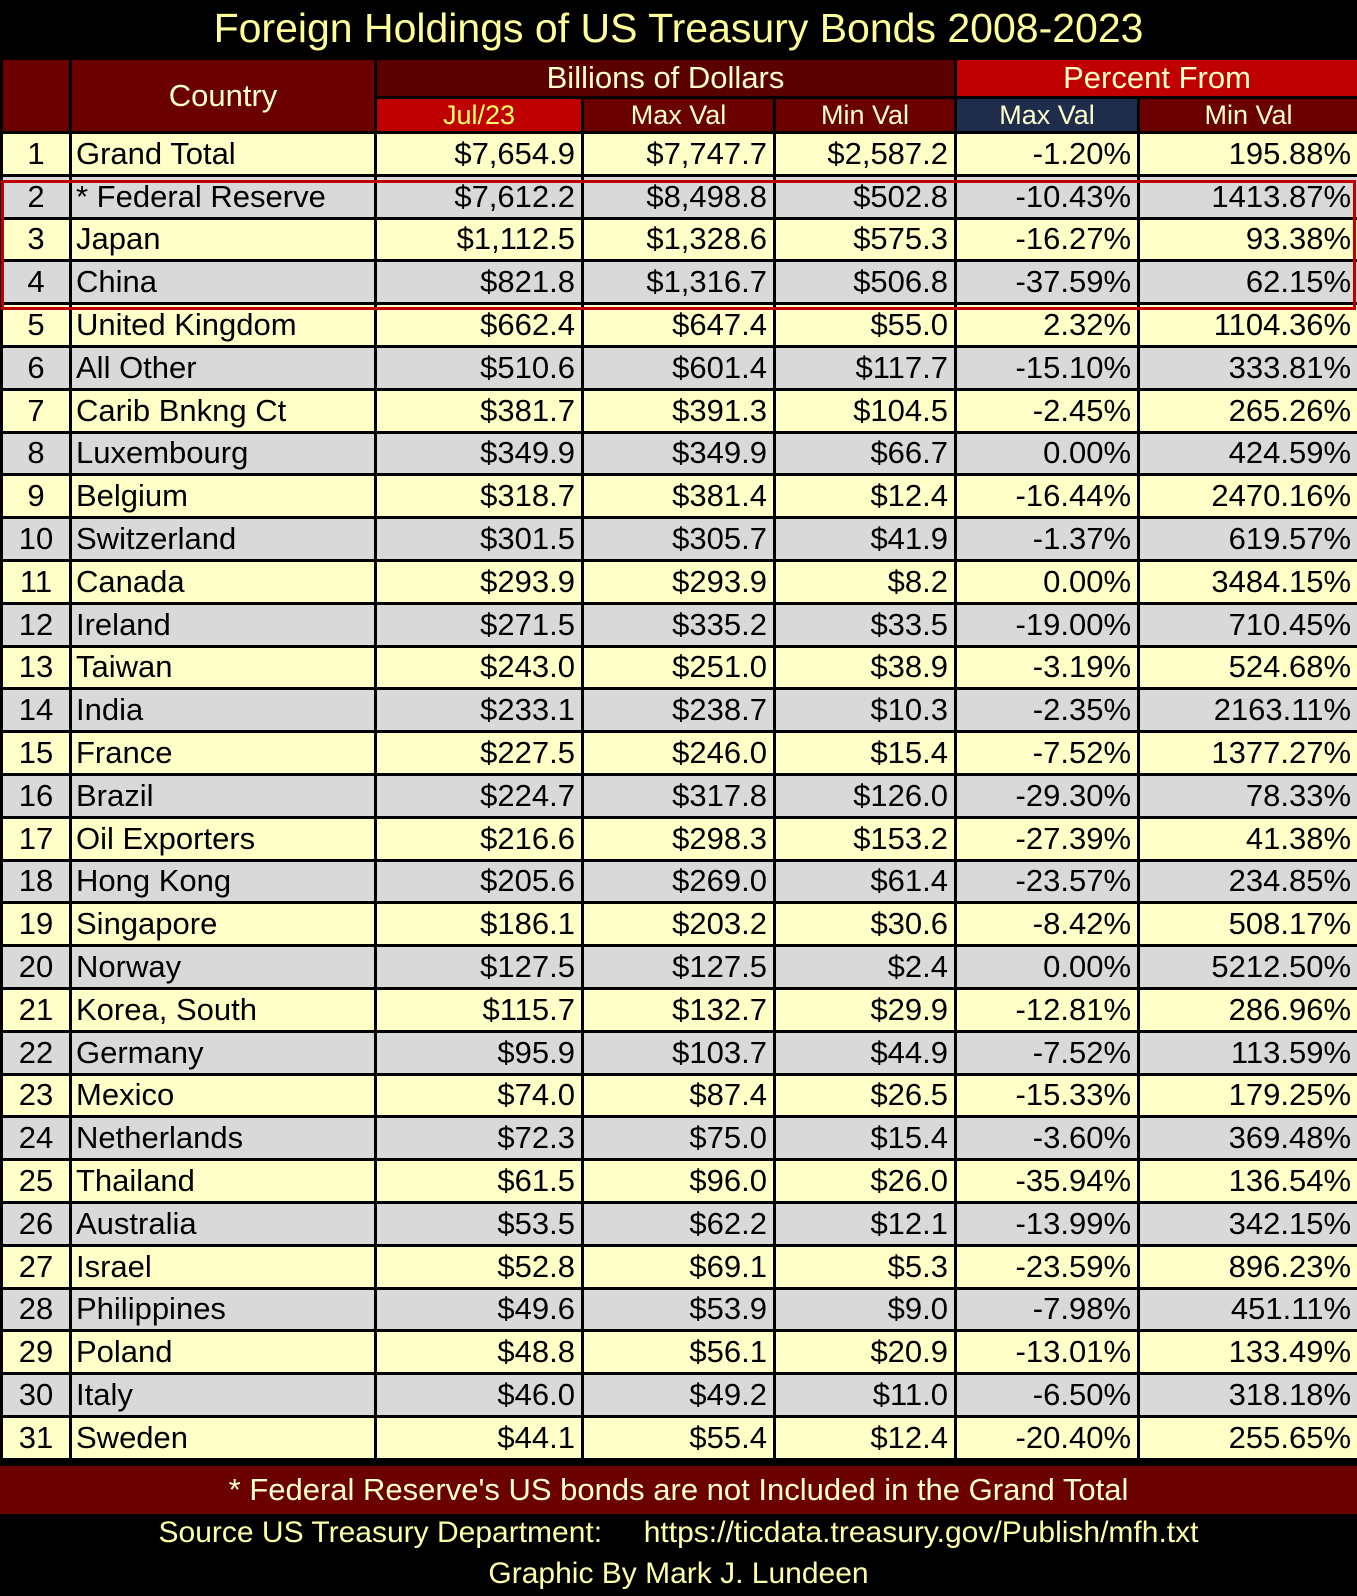  What do you see at coordinates (36, 1266) in the screenshot?
I see `row-number: 27` at bounding box center [36, 1266].